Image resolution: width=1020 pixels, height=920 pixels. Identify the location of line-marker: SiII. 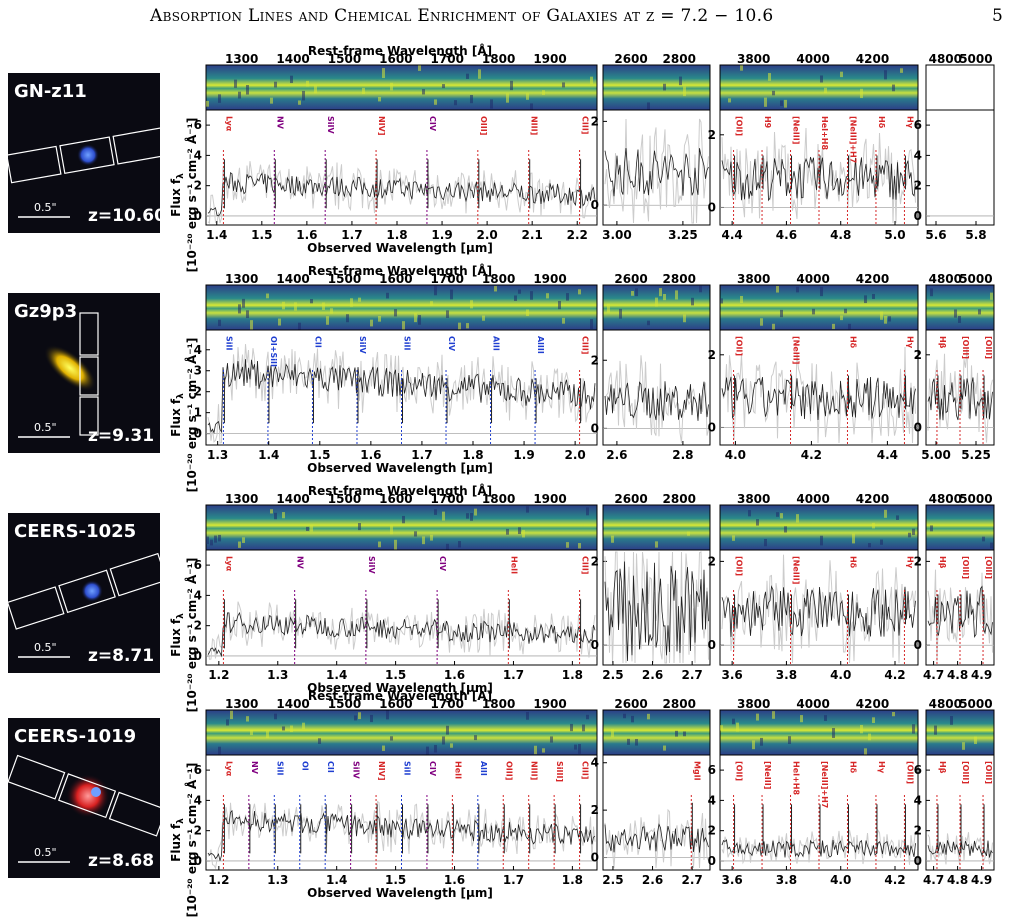
(406, 815).